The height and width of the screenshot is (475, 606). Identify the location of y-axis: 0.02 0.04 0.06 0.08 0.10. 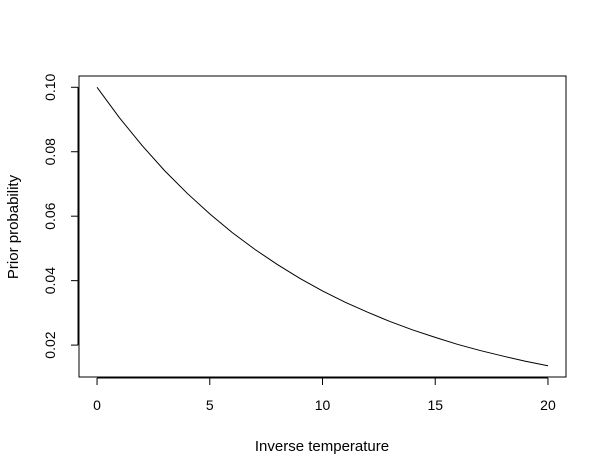
(60, 216).